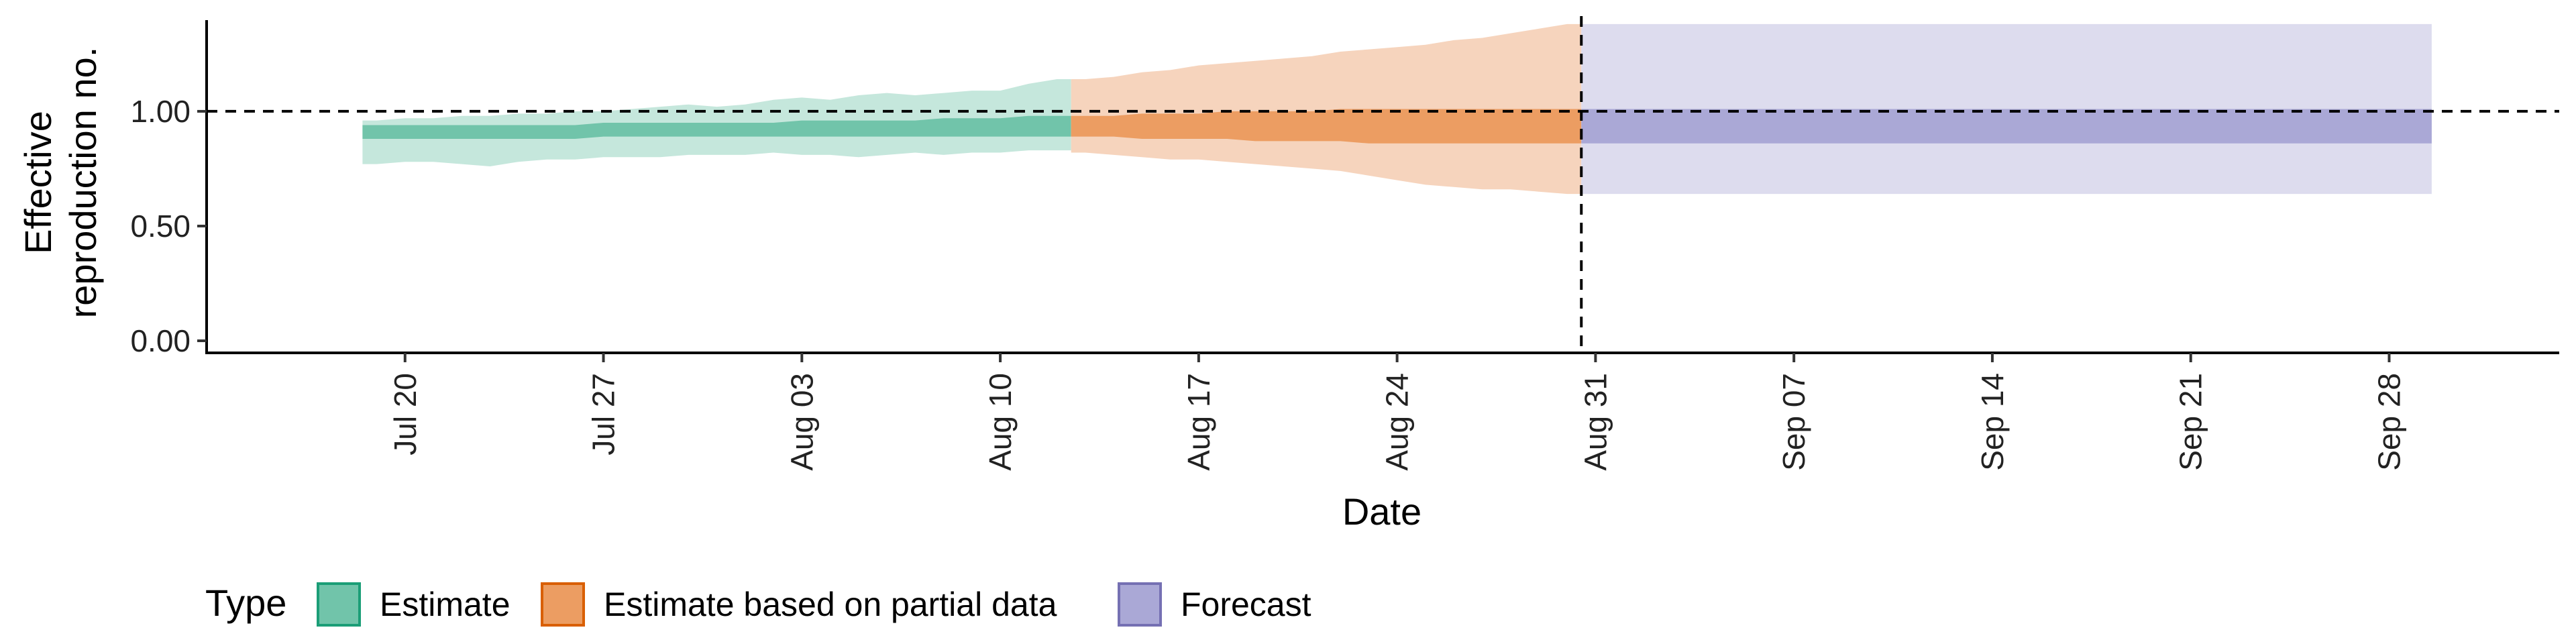 Image resolution: width=2576 pixels, height=644 pixels. Describe the element at coordinates (445, 604) in the screenshot. I see `legend-label-estimate: Estimate` at that location.